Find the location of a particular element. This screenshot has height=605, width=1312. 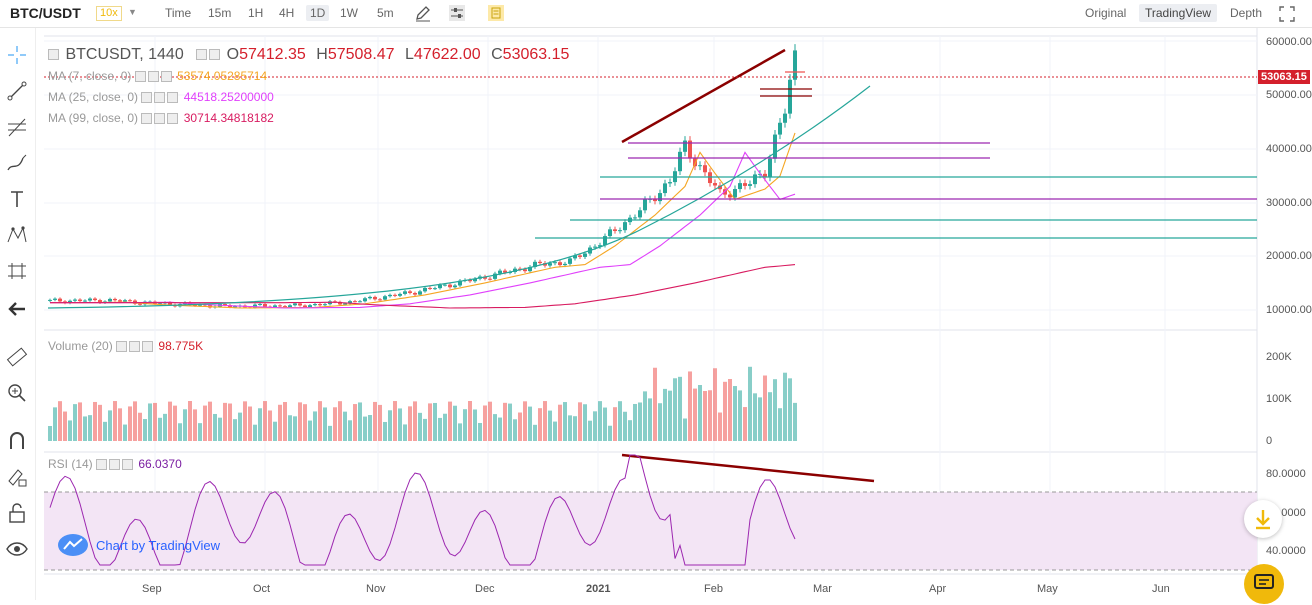

text-icon is located at coordinates (17, 199).